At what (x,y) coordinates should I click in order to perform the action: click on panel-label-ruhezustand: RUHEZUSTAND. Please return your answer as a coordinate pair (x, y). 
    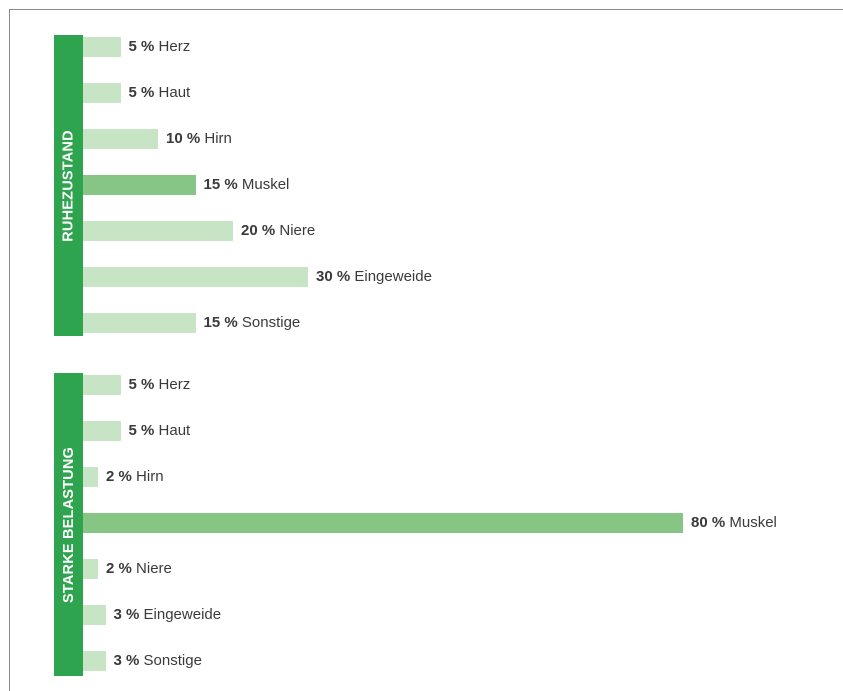
    Looking at the image, I should click on (68, 185).